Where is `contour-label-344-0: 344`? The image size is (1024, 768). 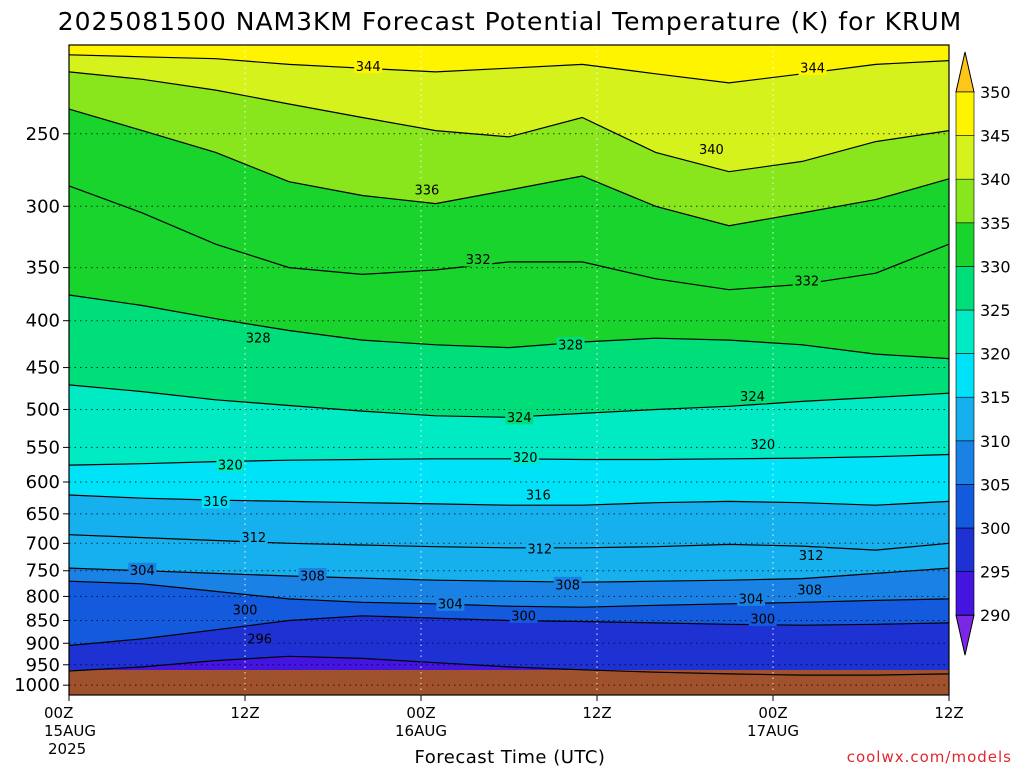 contour-label-344-0: 344 is located at coordinates (368, 66).